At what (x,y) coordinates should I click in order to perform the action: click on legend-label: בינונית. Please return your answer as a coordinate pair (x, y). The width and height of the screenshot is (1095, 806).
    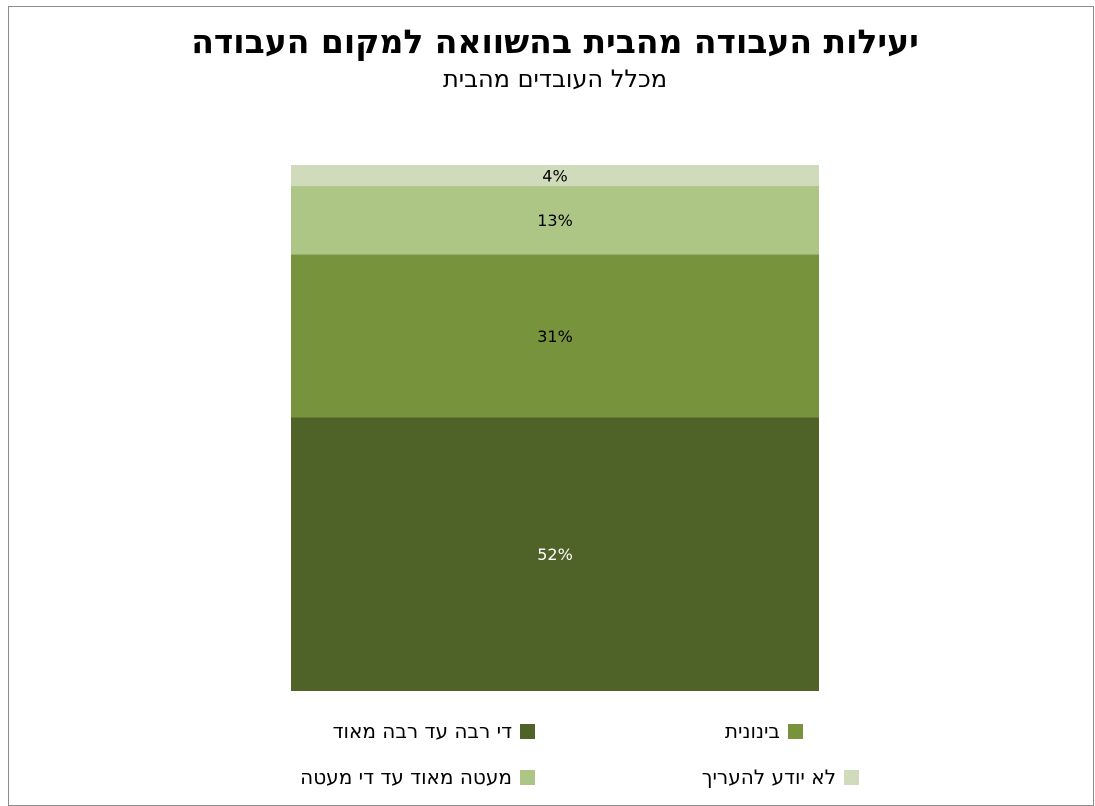
    Looking at the image, I should click on (752, 731).